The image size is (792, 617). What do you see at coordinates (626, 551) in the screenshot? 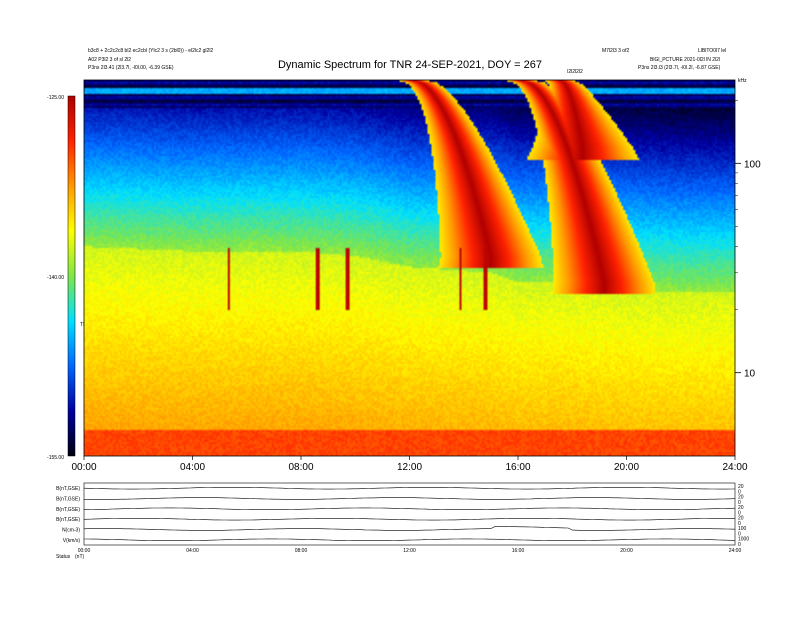
I see `ephemeris-x-tick-label: 20:00` at bounding box center [626, 551].